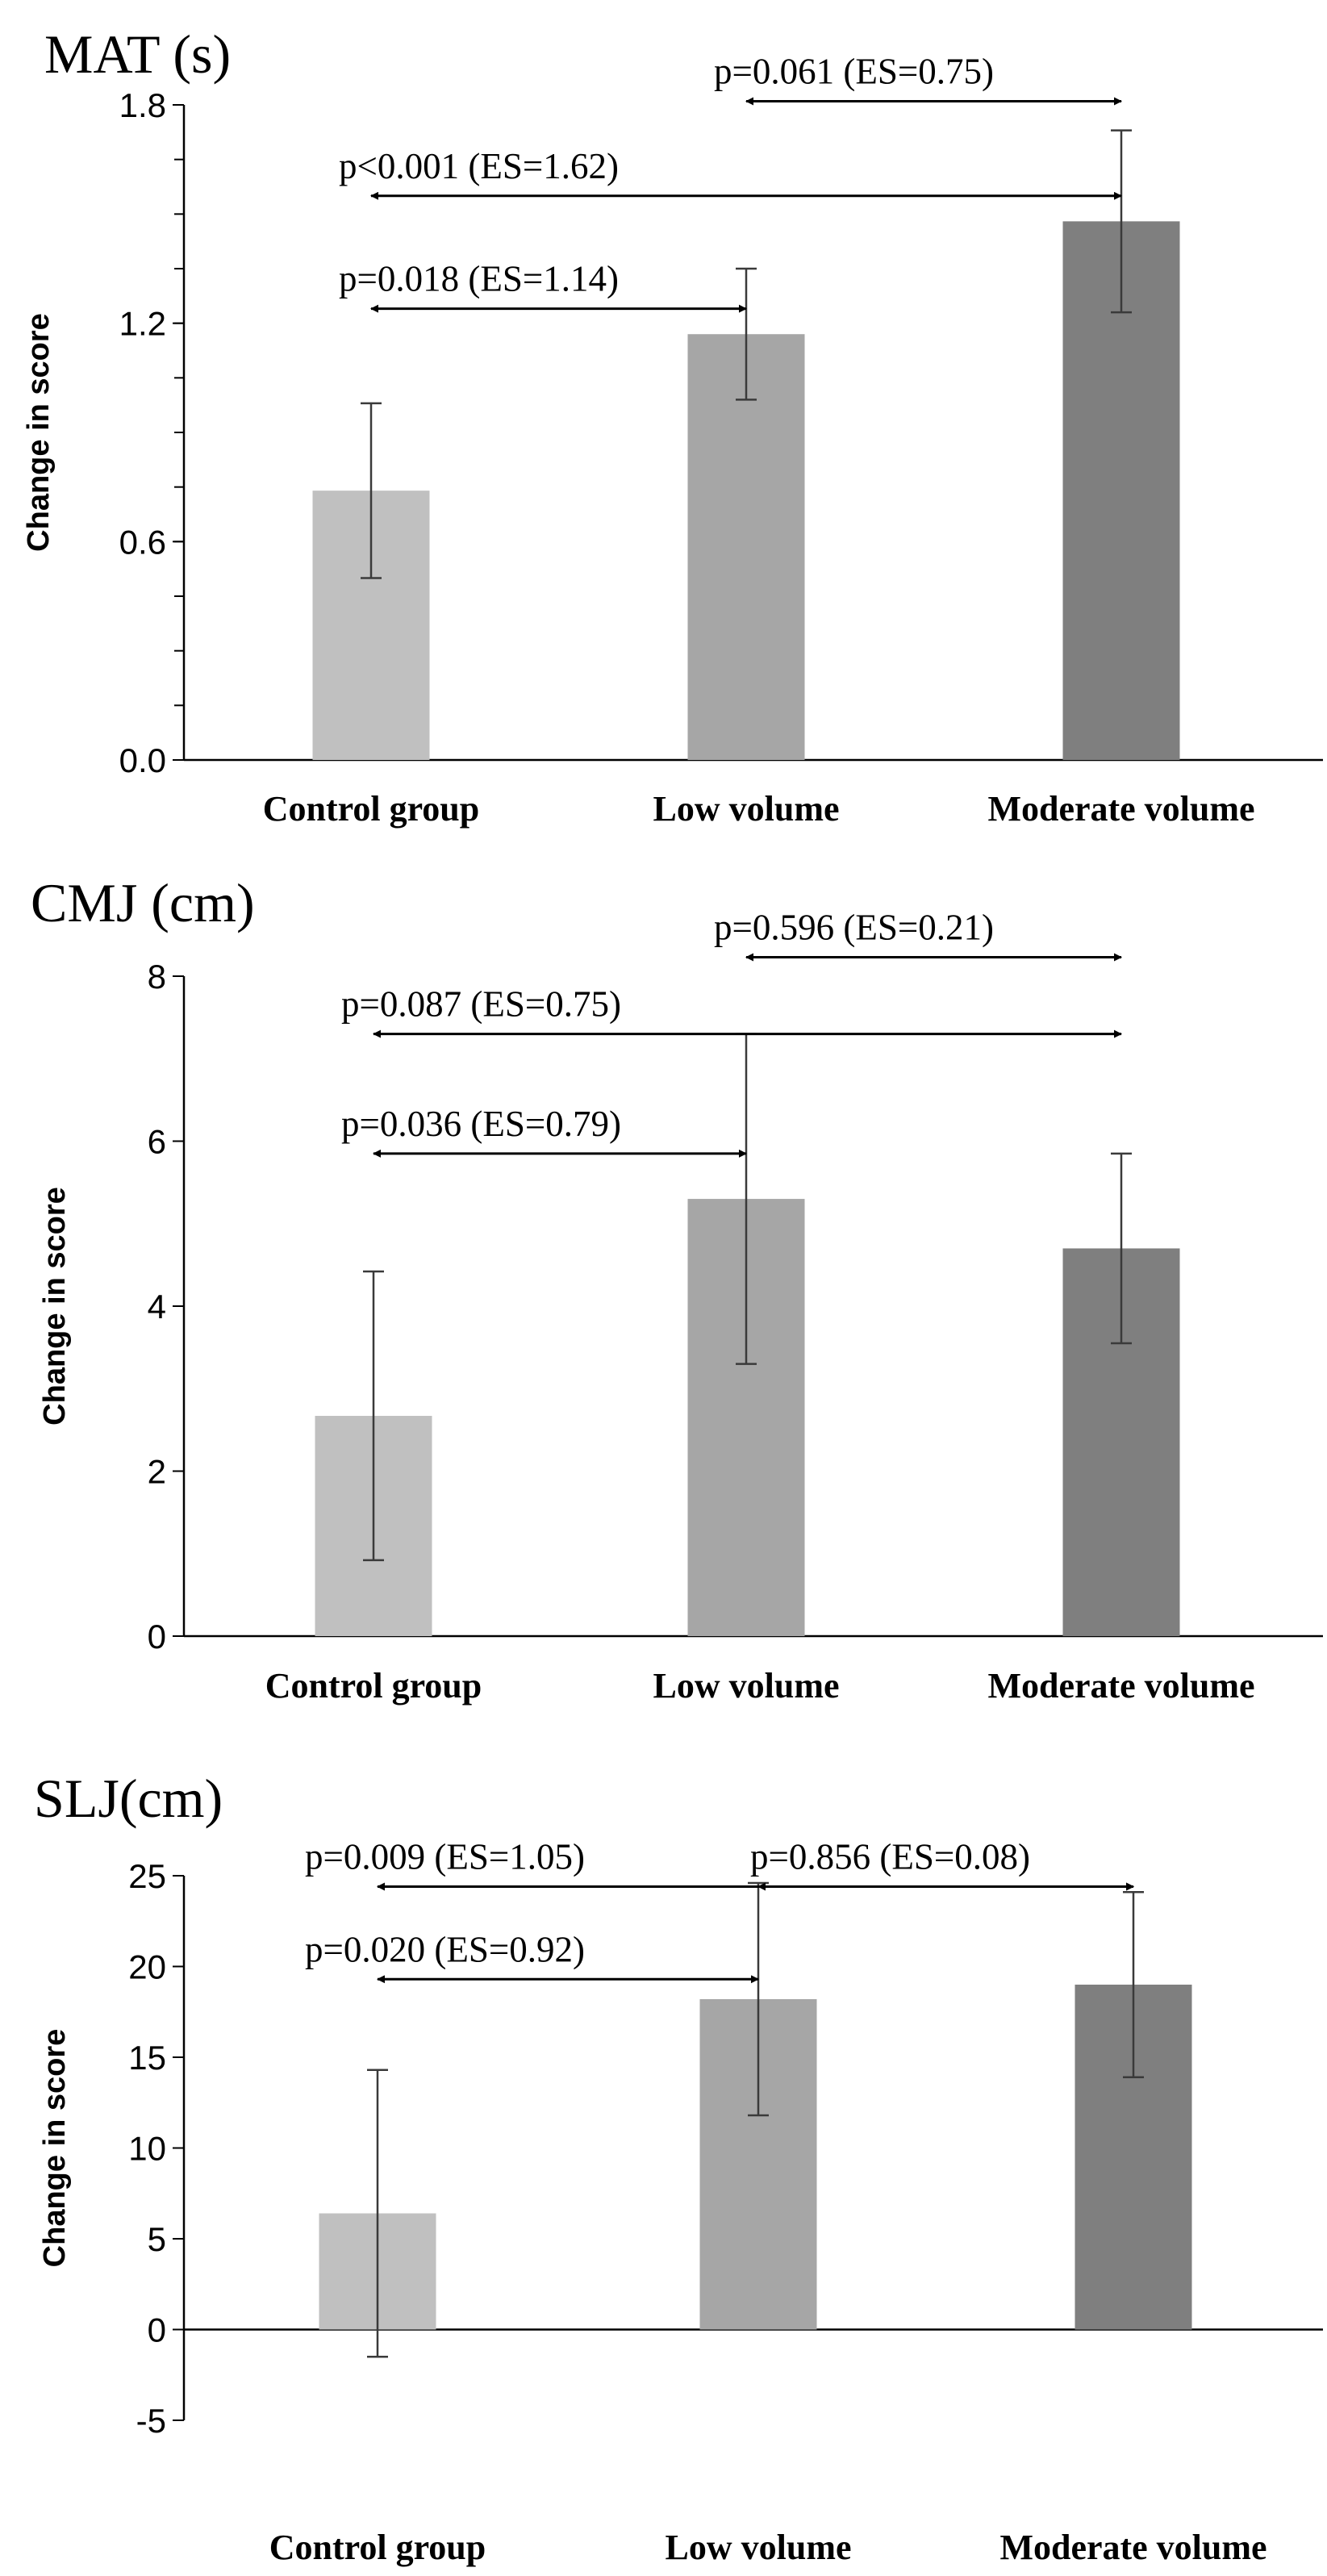 Image resolution: width=1327 pixels, height=2576 pixels. I want to click on y-tick-label: 0.6, so click(142, 542).